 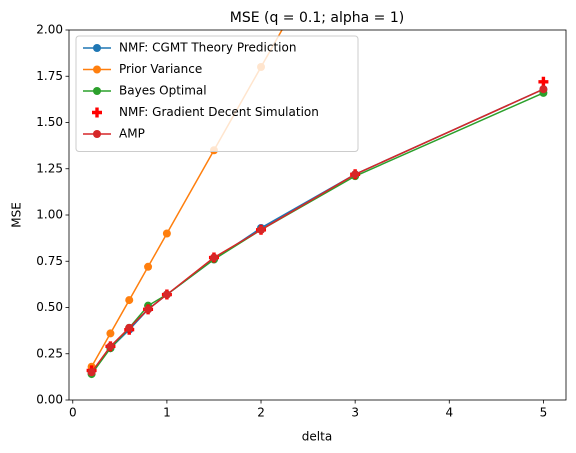 What do you see at coordinates (160, 69) in the screenshot?
I see `legend-label: Prior Variance` at bounding box center [160, 69].